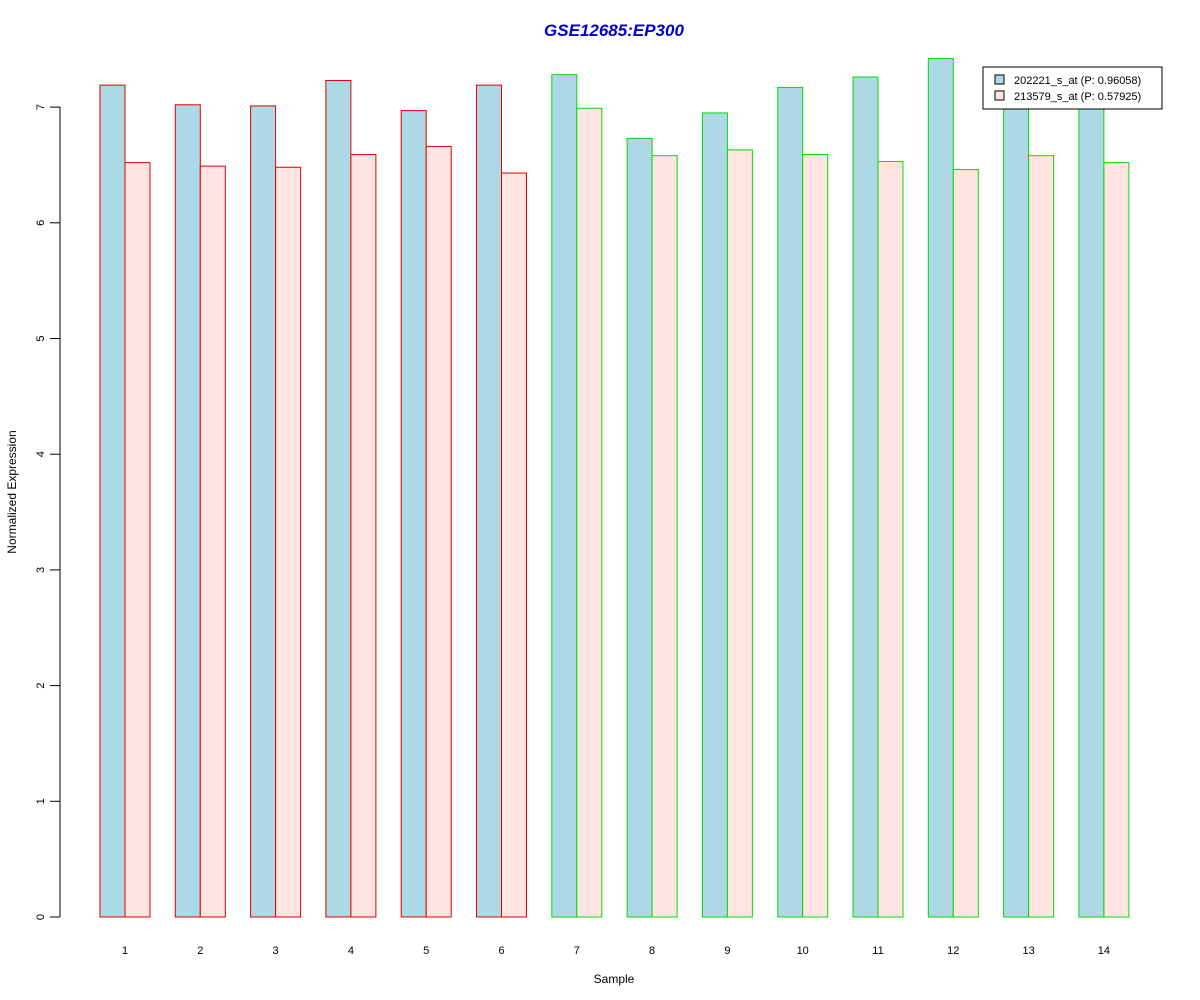 This screenshot has width=1200, height=1000. I want to click on y-tick-label: 5, so click(41, 338).